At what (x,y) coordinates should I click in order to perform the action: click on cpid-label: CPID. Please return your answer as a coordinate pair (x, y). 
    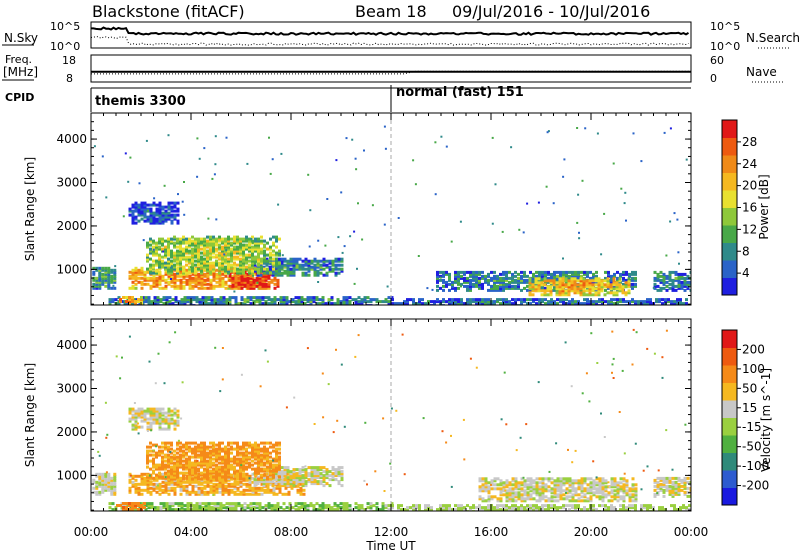
    Looking at the image, I should click on (19, 97).